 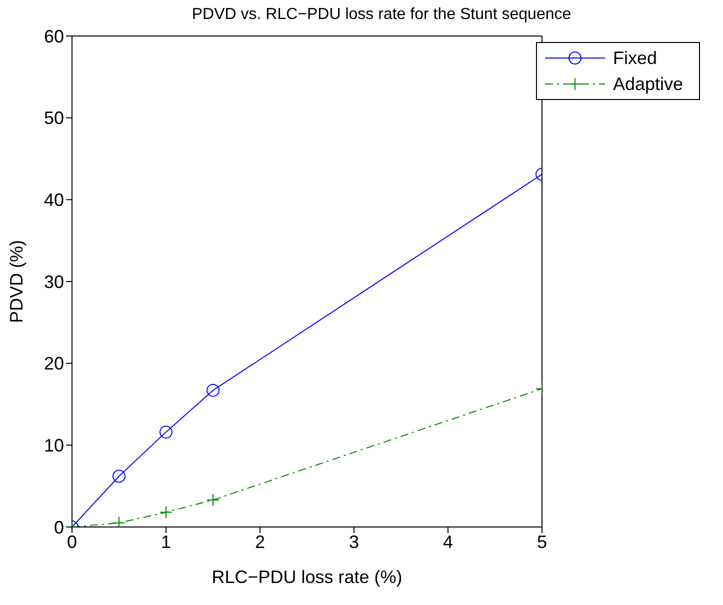 I want to click on y-tick-label: 40, so click(x=54, y=200).